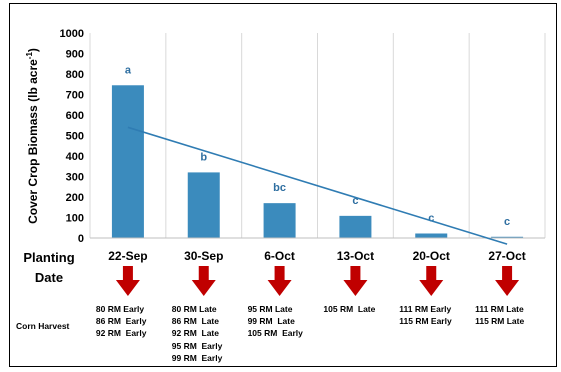 The height and width of the screenshot is (372, 561). I want to click on y-axis-title-close: ), so click(33, 50).